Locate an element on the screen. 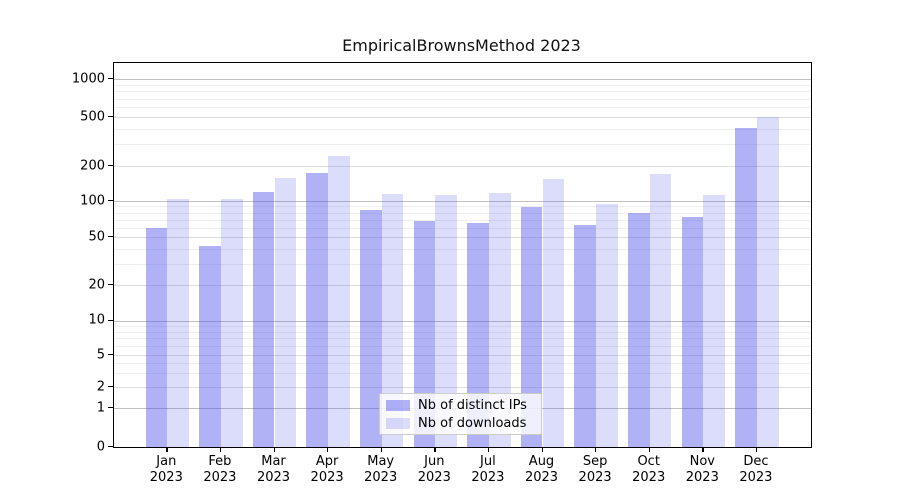 The image size is (900, 500). x-tick-label-mar: Mar 2023 is located at coordinates (273, 470).